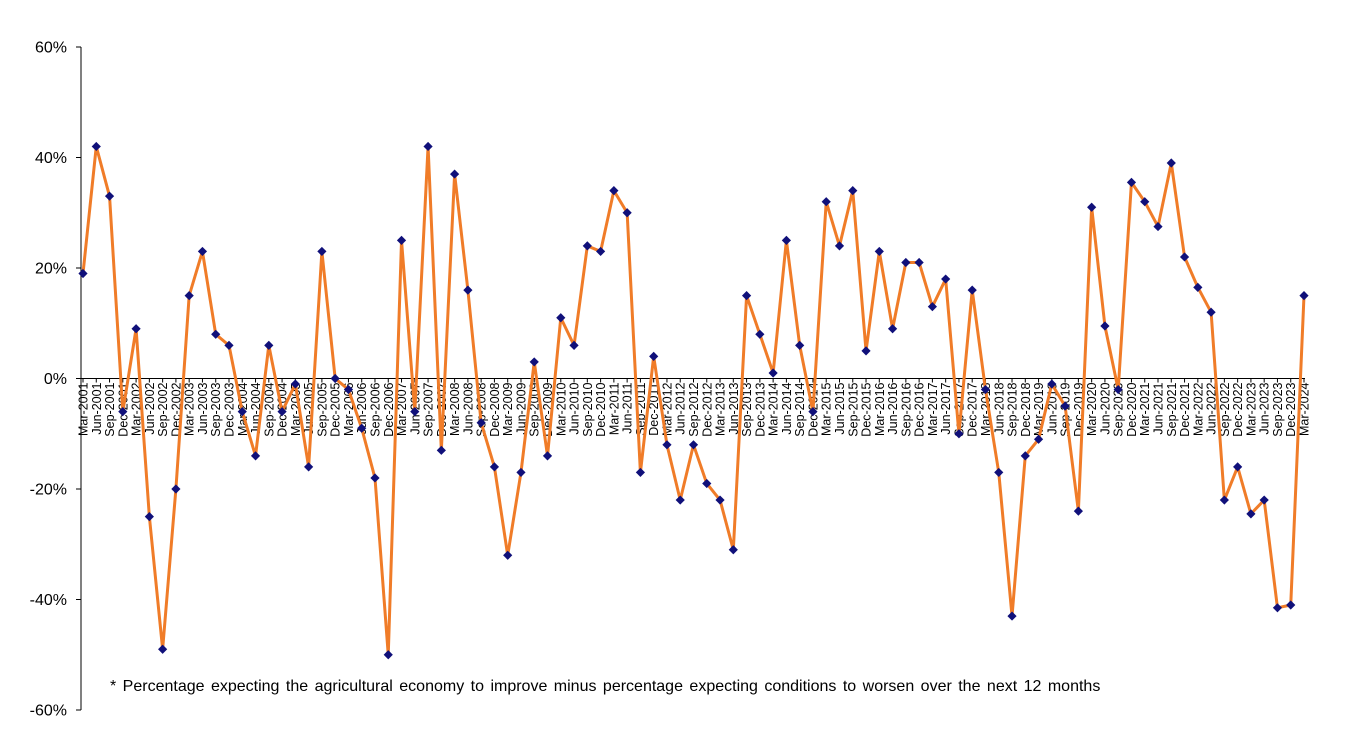 The width and height of the screenshot is (1354, 745). What do you see at coordinates (269, 409) in the screenshot?
I see `x-tick-label: Sep-2004` at bounding box center [269, 409].